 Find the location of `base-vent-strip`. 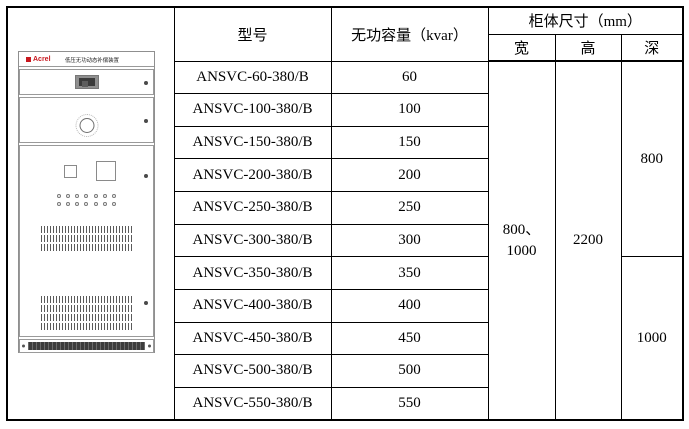

base-vent-strip is located at coordinates (86, 346).